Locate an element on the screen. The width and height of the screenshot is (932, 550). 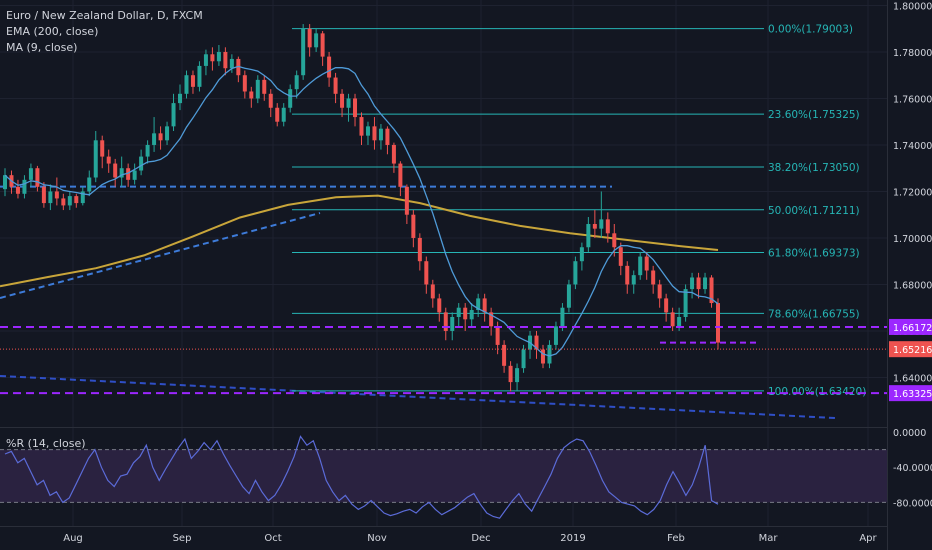
trendline-dashed is located at coordinates (160, 255).